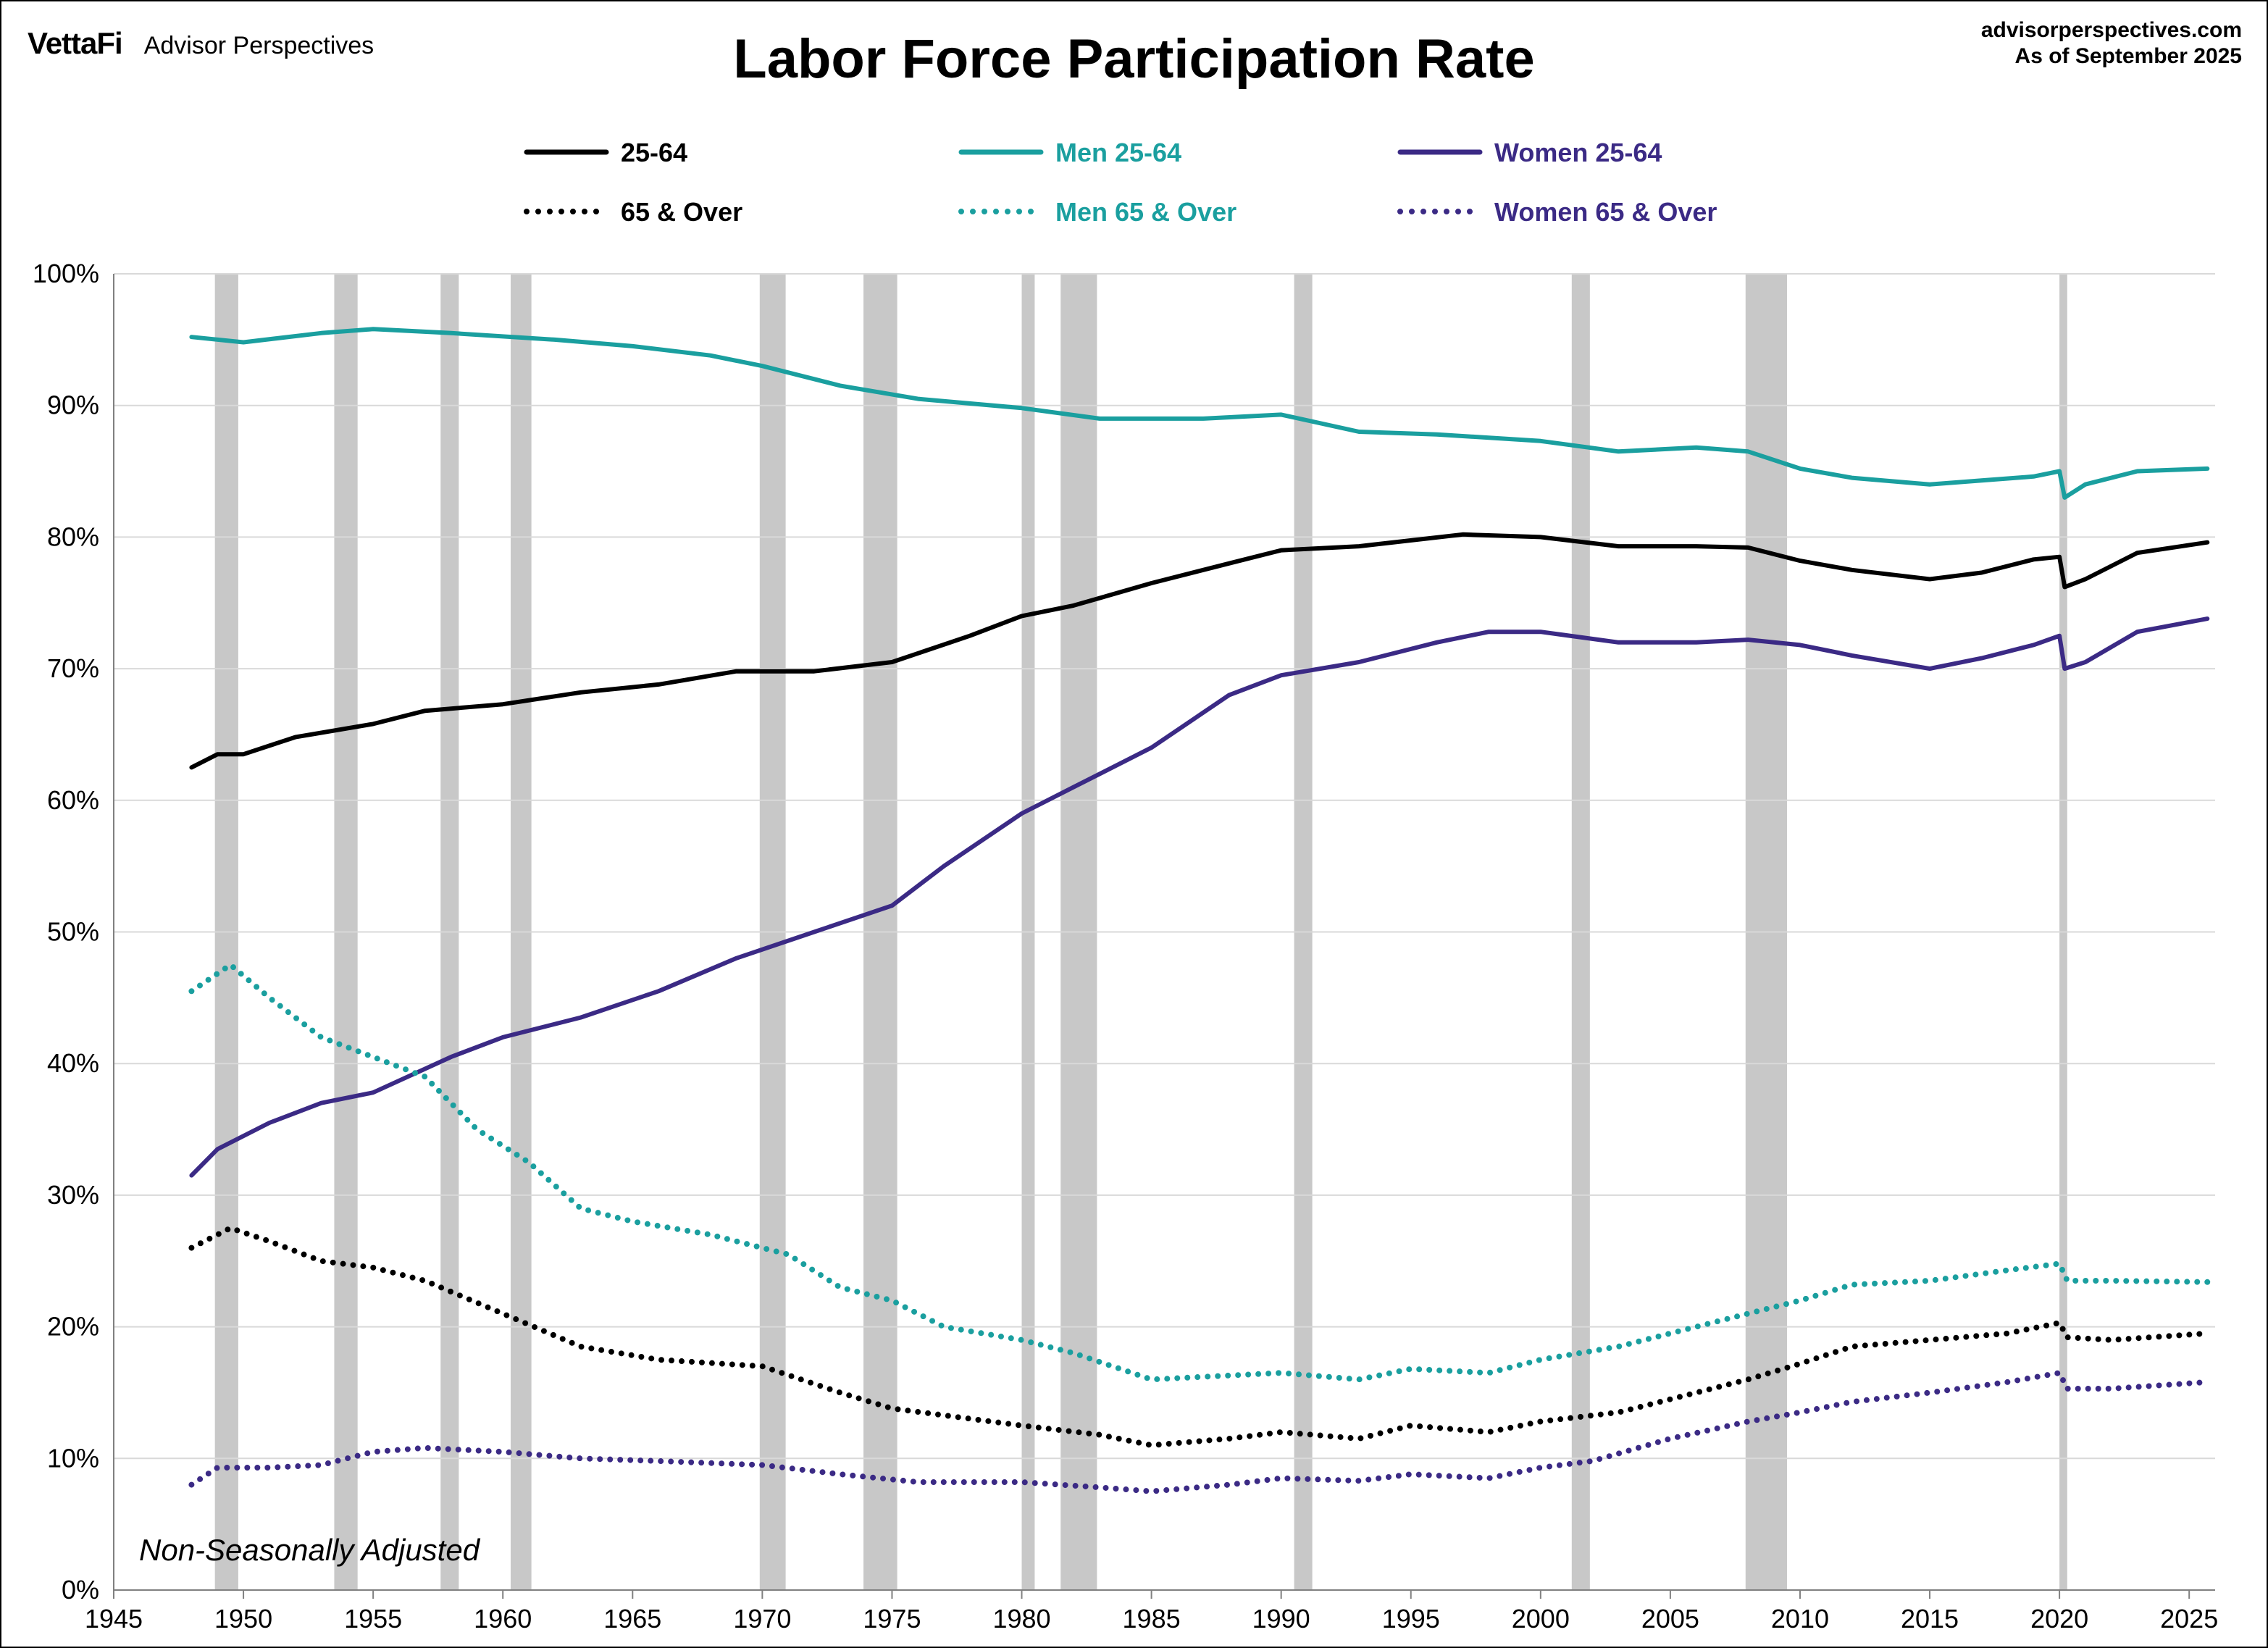 The width and height of the screenshot is (2268, 1648). I want to click on y-tick-label: 30%, so click(73, 1195).